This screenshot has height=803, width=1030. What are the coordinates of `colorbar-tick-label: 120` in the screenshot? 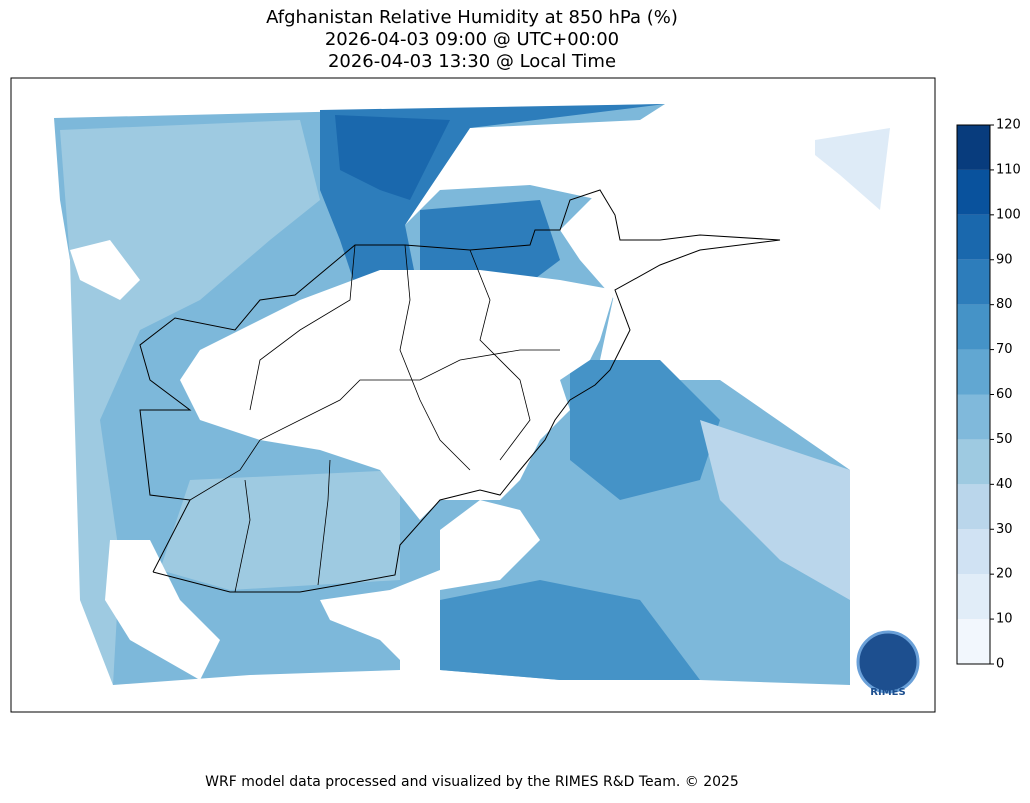 It's located at (1008, 125).